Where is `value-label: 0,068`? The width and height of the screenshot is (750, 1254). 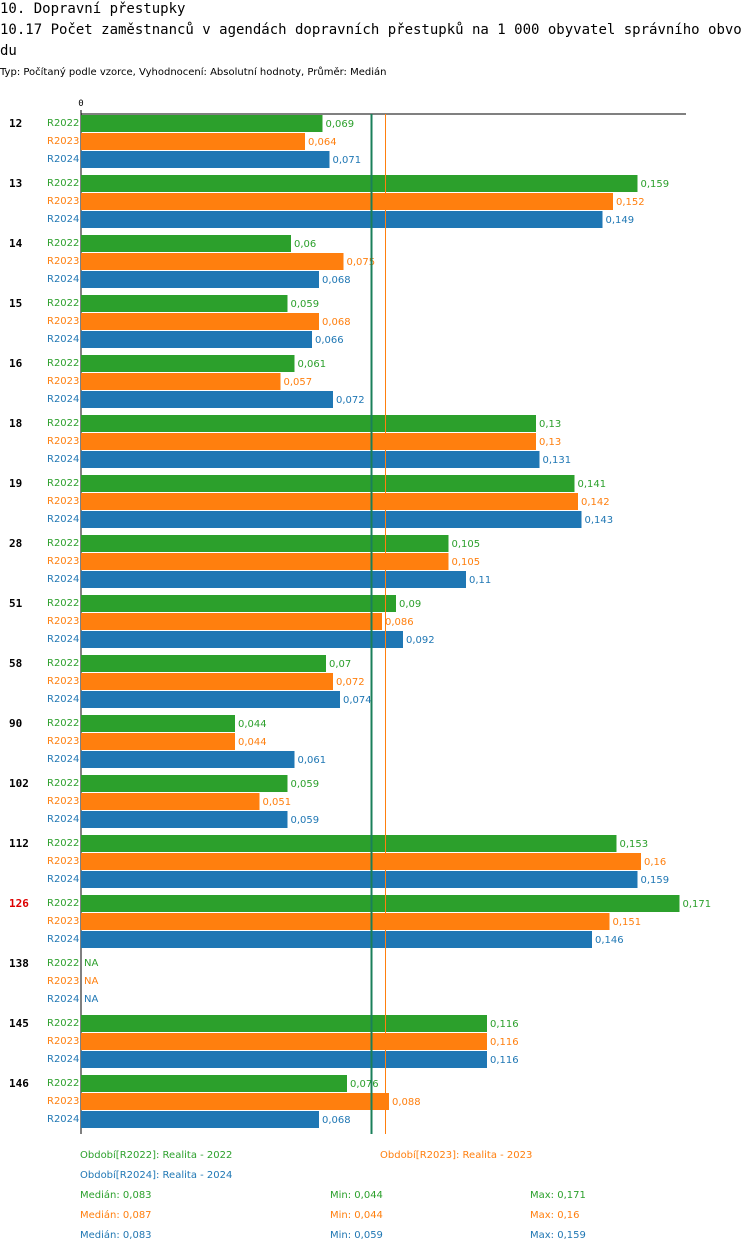 value-label: 0,068 is located at coordinates (336, 1120).